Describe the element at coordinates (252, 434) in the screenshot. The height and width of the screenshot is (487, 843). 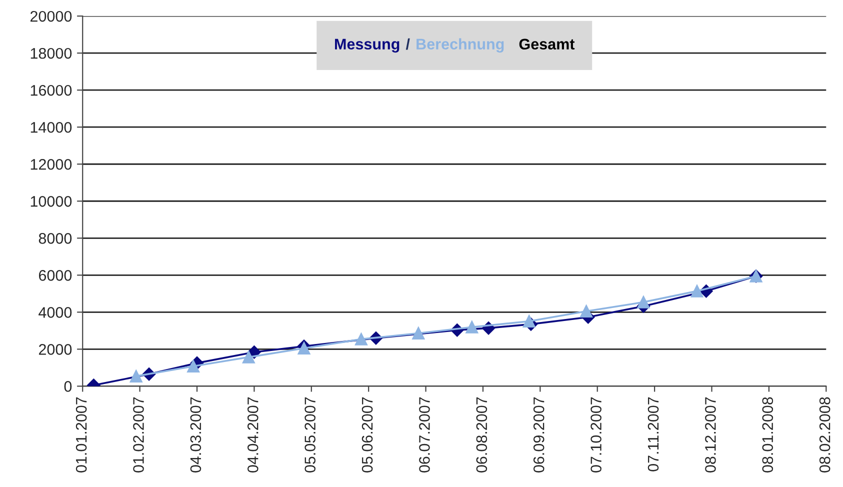
I see `x-tick-label: 04.04.2007` at that location.